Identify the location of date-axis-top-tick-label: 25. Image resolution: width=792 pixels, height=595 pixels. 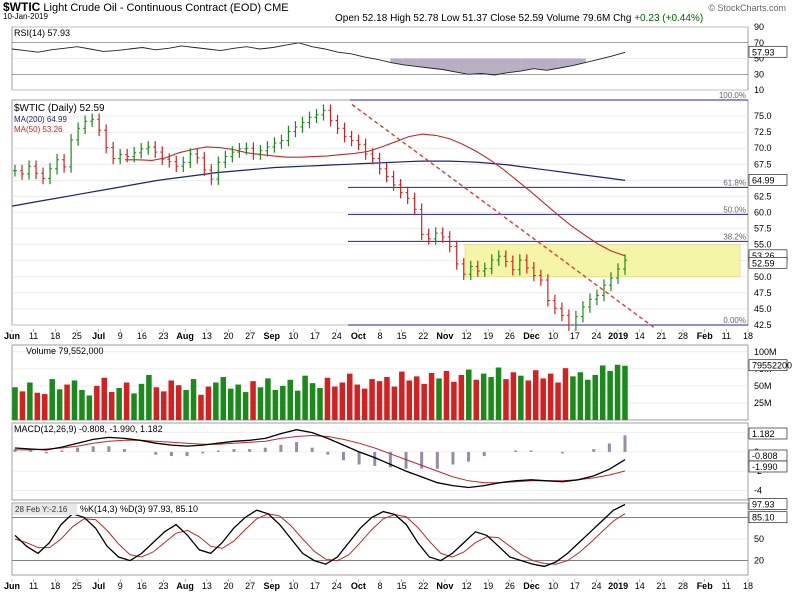
(77, 336).